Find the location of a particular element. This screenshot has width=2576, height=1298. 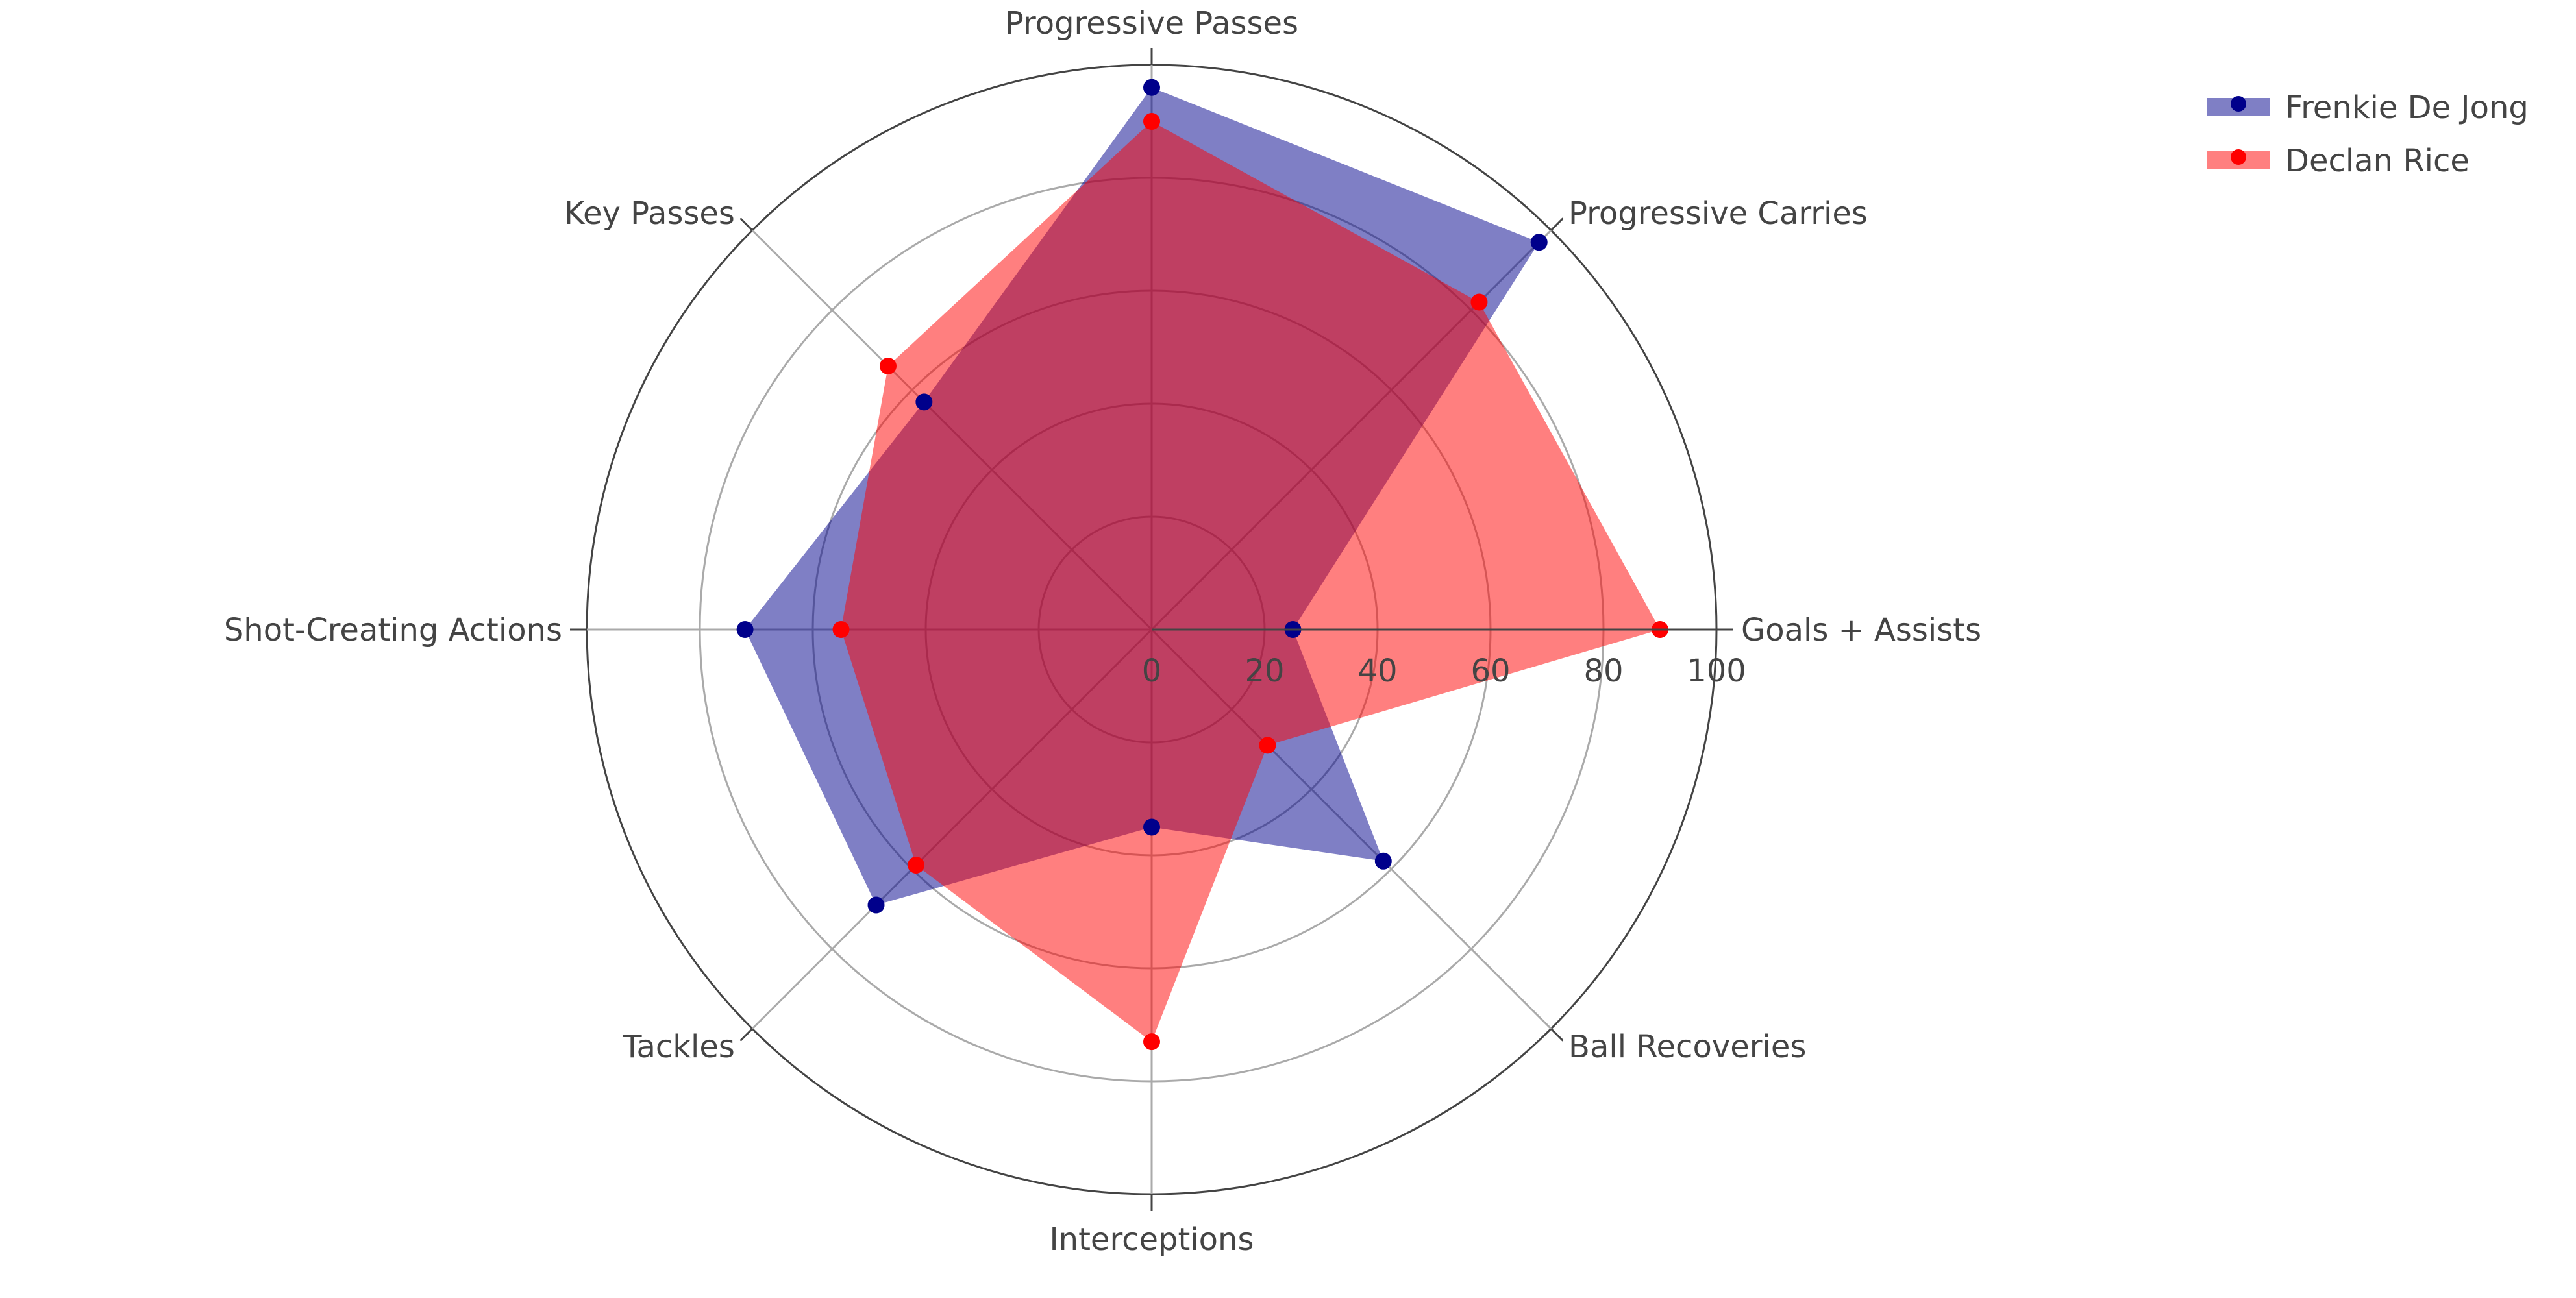

legend-label: Frenkie De Jong is located at coordinates (2407, 108).